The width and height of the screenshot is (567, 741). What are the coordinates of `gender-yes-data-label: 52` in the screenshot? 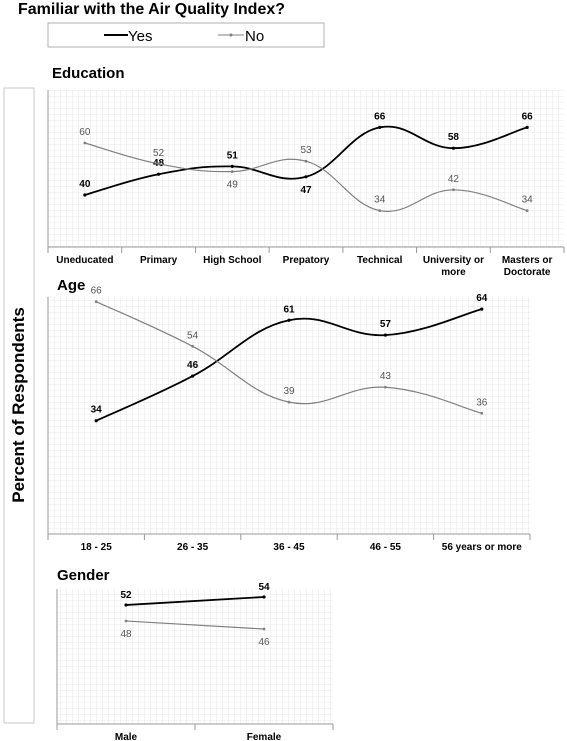 It's located at (126, 595).